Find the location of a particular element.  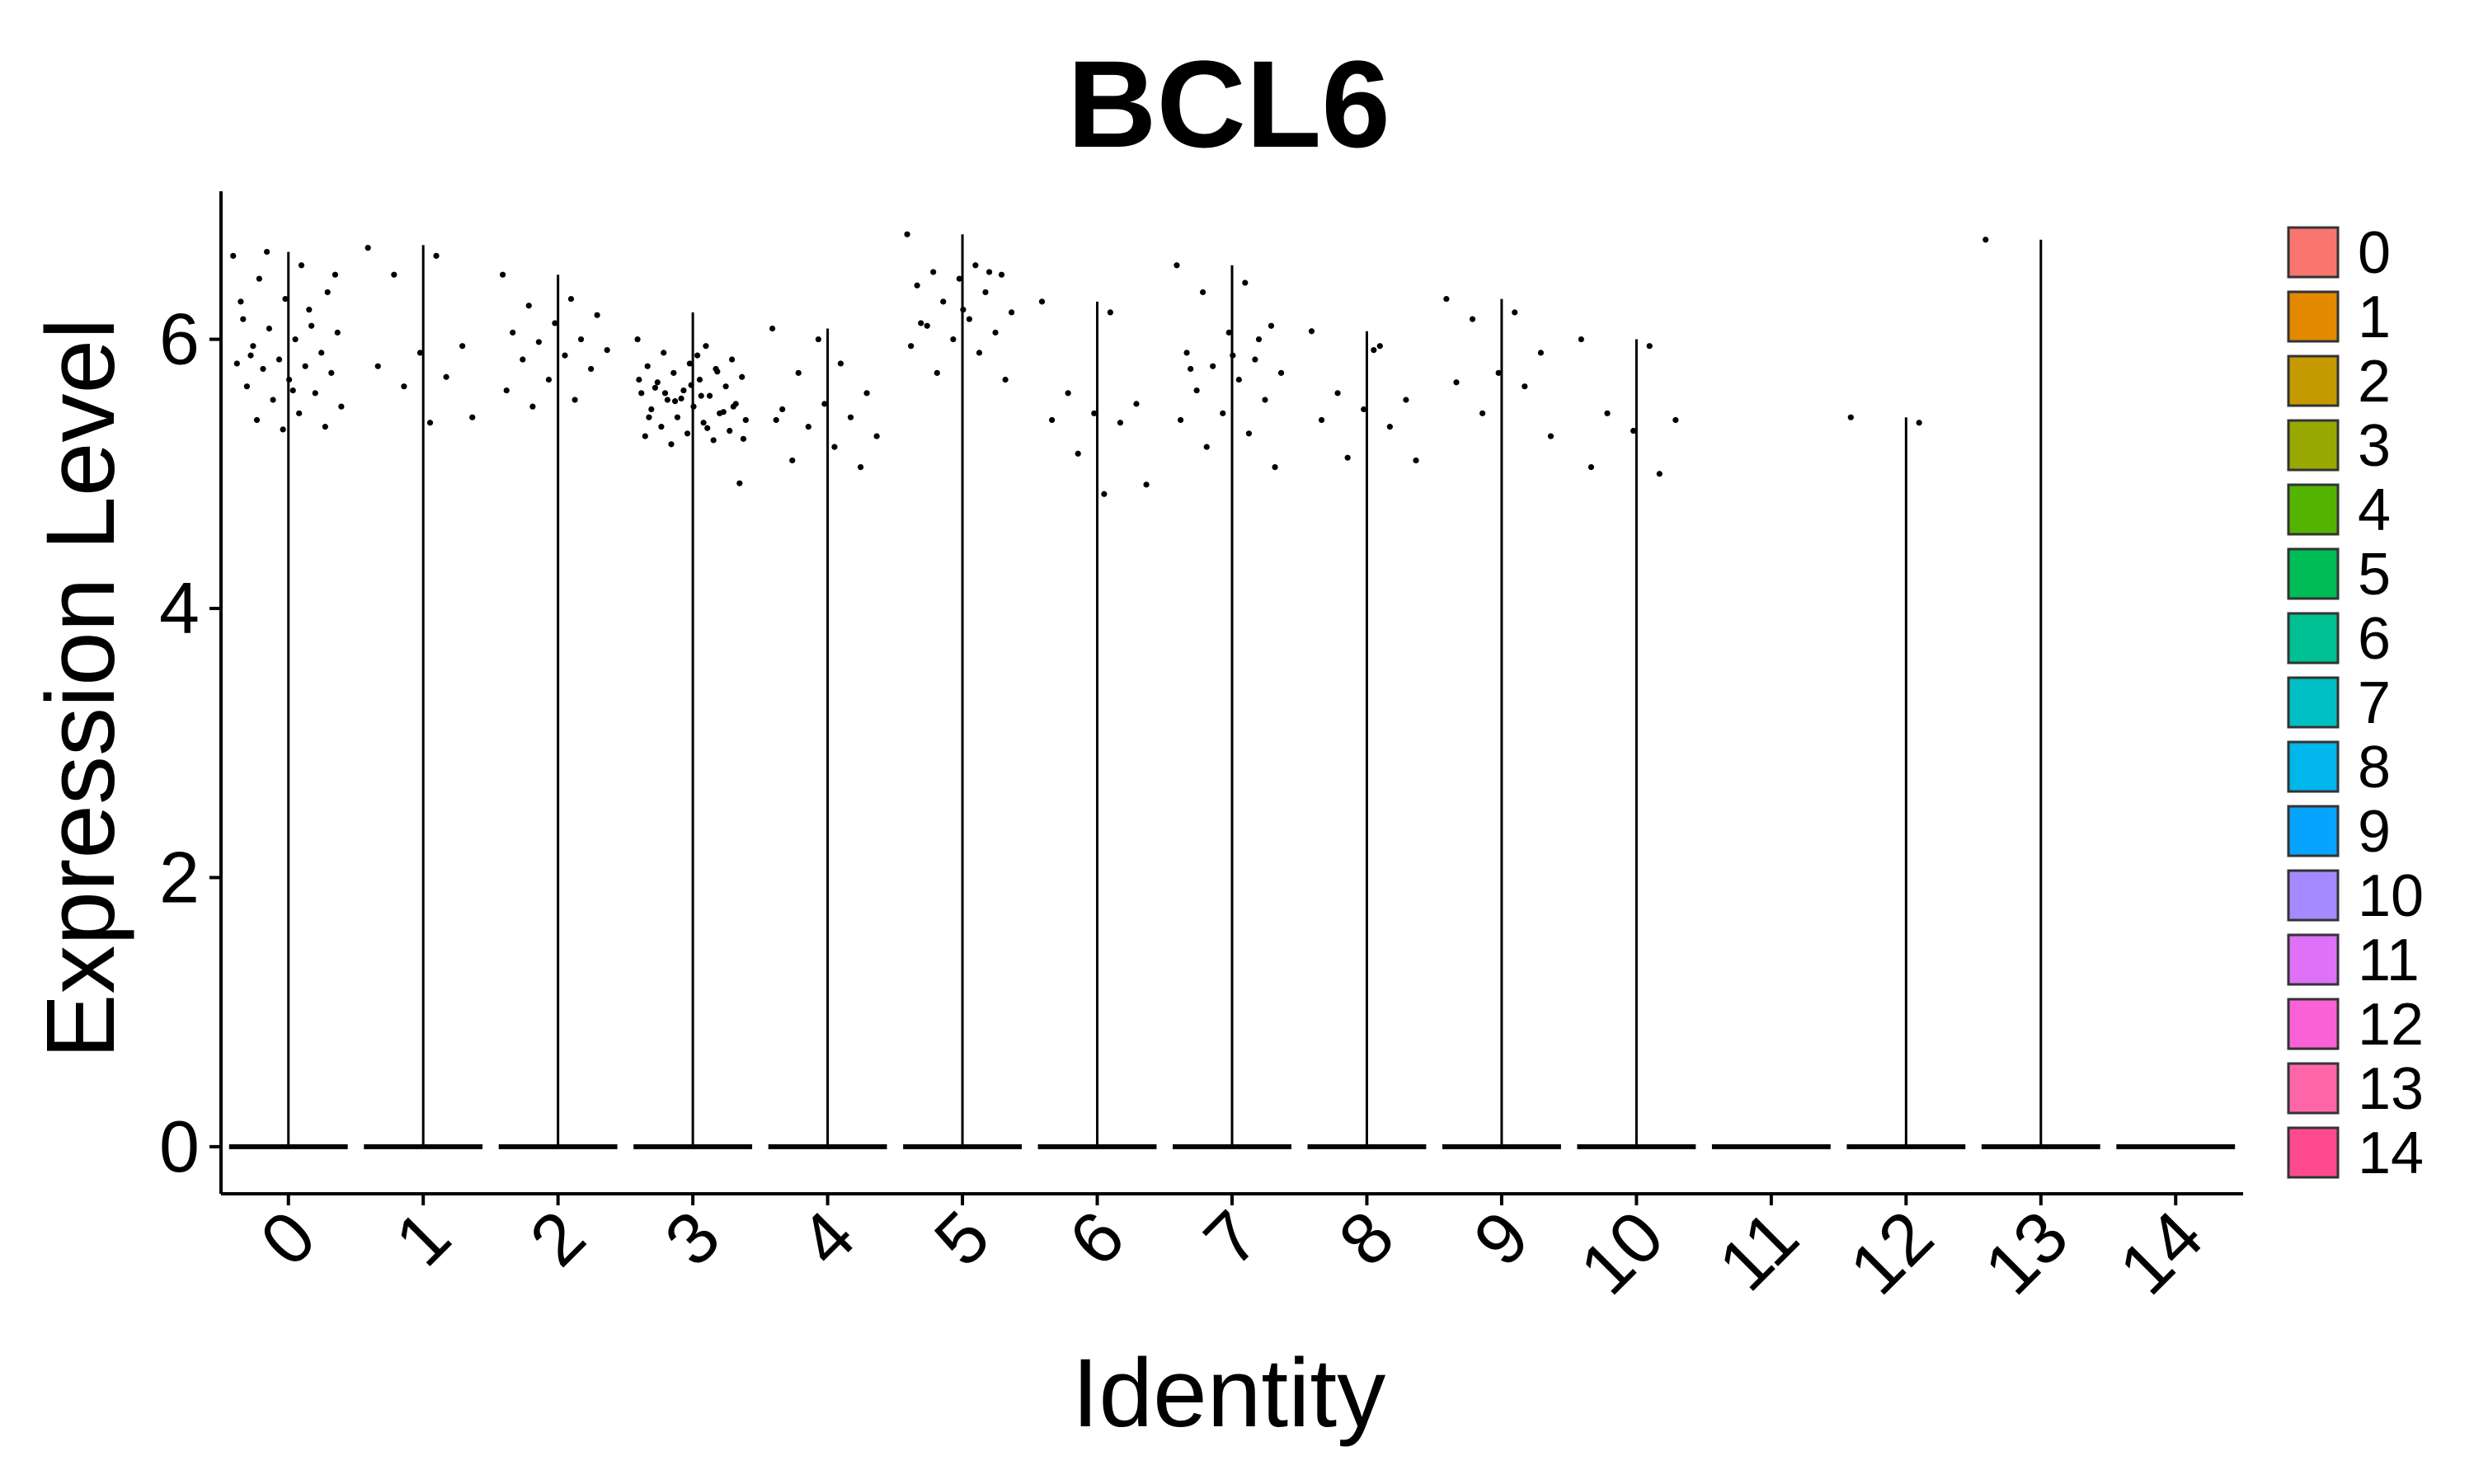

x-tick-label-7: 7 is located at coordinates (1231, 1238).